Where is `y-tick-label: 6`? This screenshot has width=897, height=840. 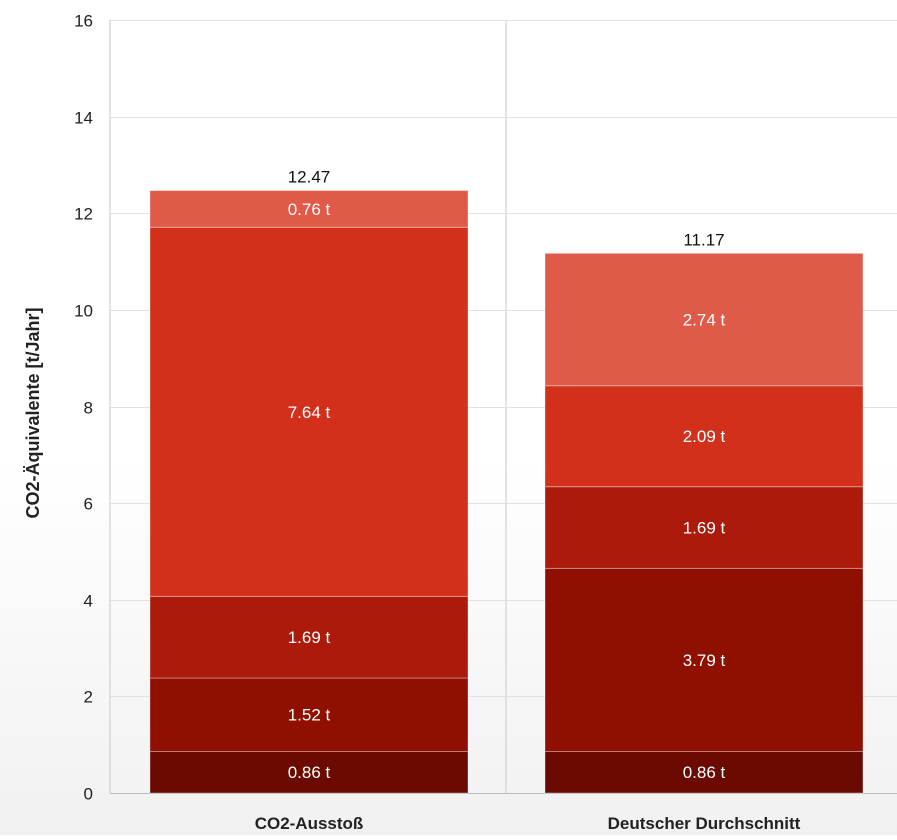 y-tick-label: 6 is located at coordinates (88, 504).